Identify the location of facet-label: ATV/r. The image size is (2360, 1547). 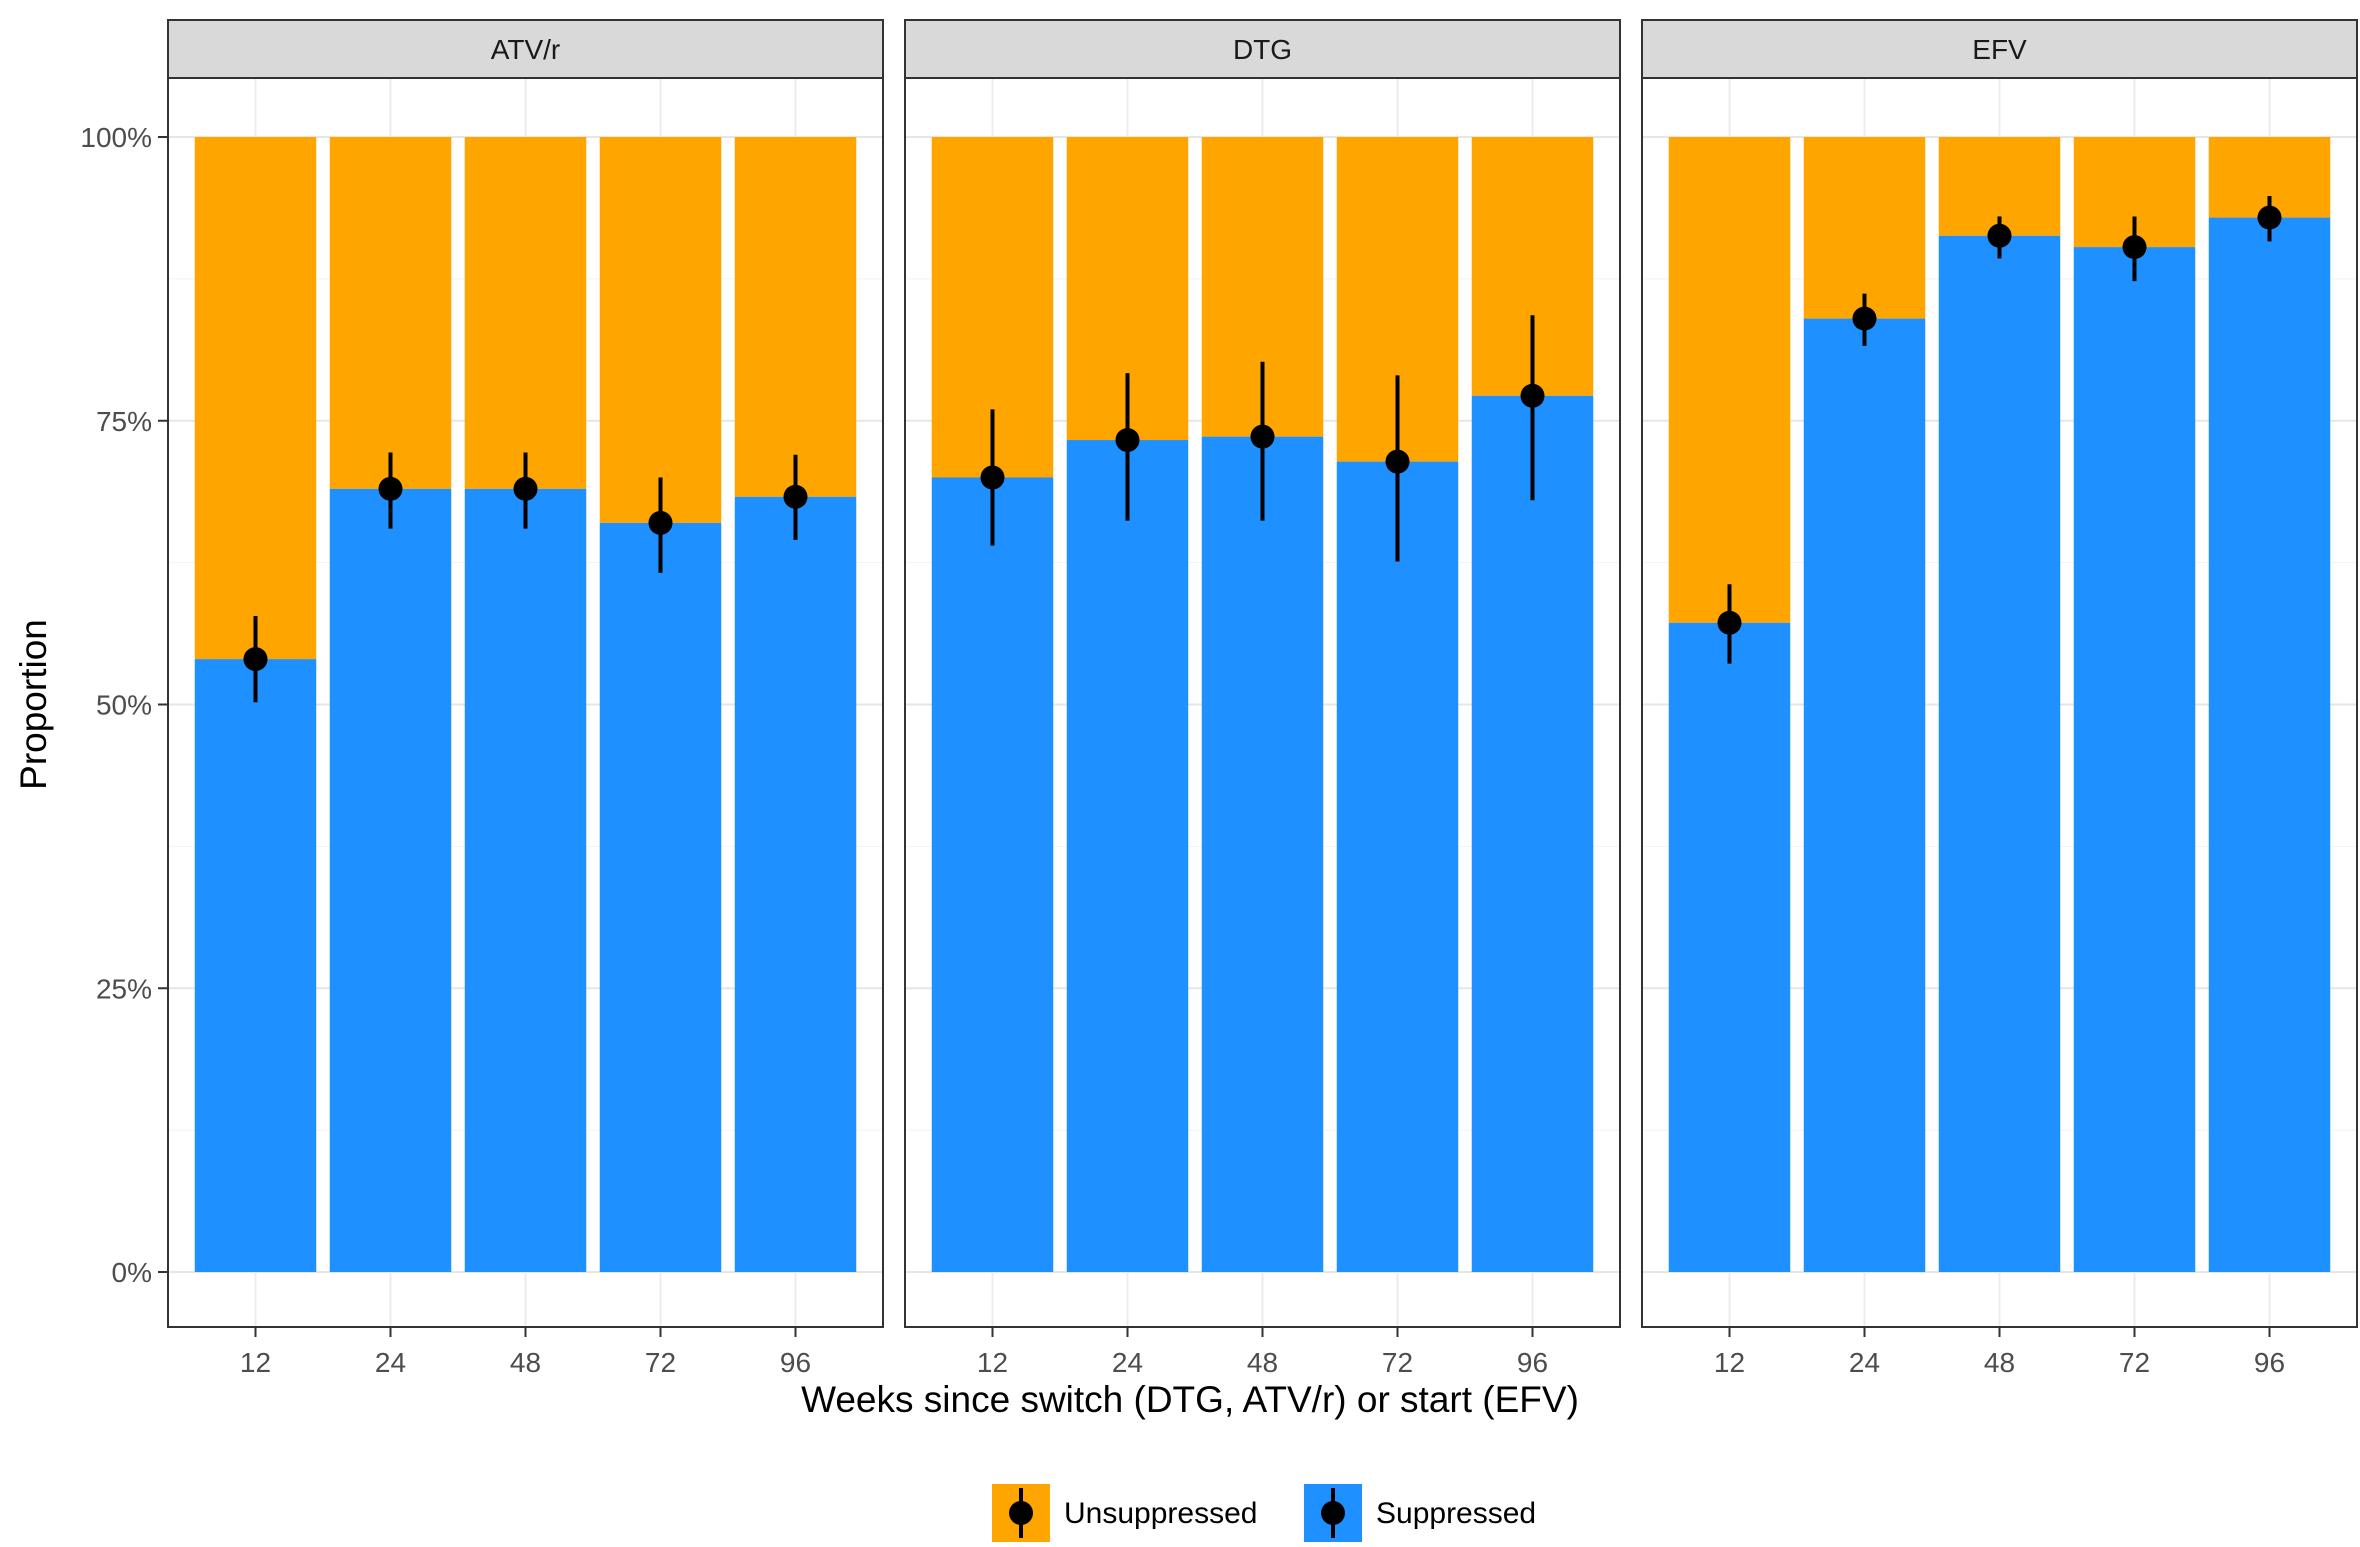
(525, 49).